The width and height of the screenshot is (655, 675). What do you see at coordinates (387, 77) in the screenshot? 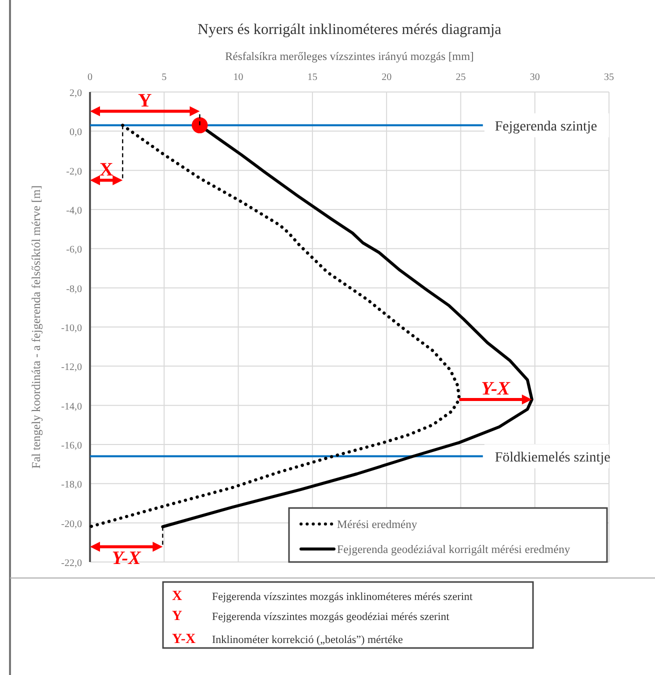
I see `x-tick-label: 20` at bounding box center [387, 77].